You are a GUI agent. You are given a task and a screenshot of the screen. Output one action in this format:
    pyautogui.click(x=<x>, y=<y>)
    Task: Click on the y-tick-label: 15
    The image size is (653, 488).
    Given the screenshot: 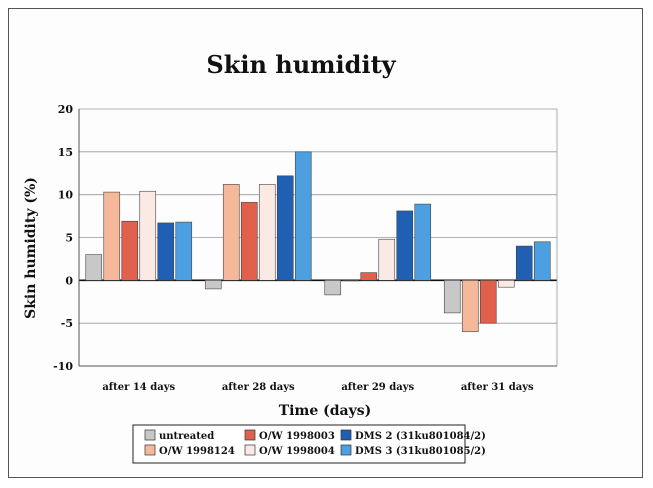 What is the action you would take?
    pyautogui.click(x=65, y=152)
    